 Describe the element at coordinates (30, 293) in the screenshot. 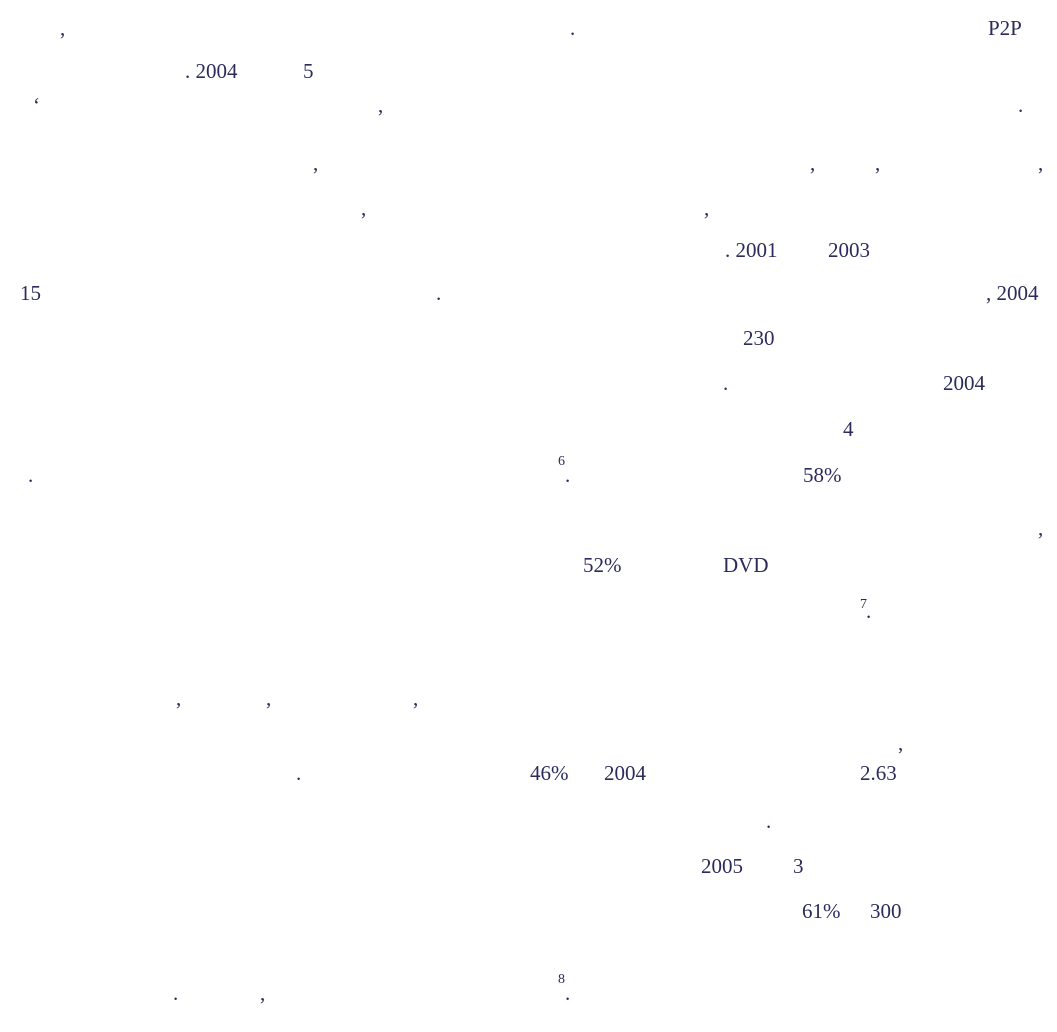

I see `text-fragment: 15` at that location.